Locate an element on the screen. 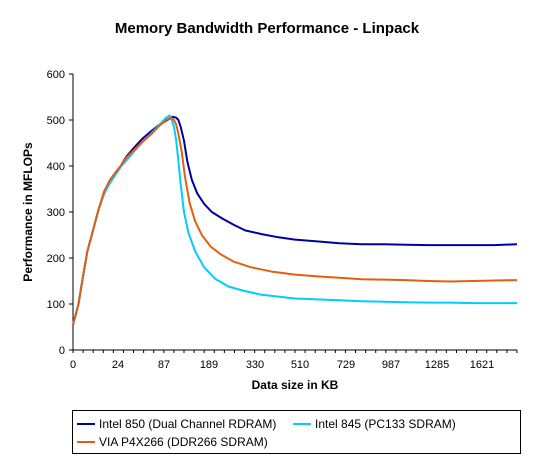  y-tick-label: 0 is located at coordinates (62, 351).